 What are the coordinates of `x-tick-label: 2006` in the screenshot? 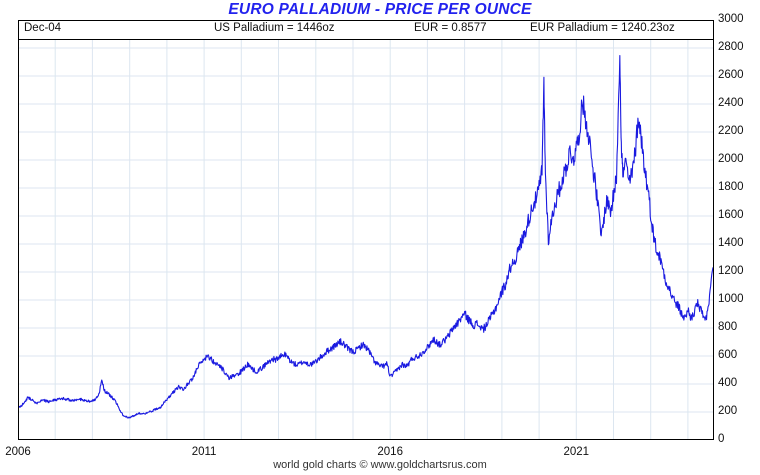 It's located at (18, 452).